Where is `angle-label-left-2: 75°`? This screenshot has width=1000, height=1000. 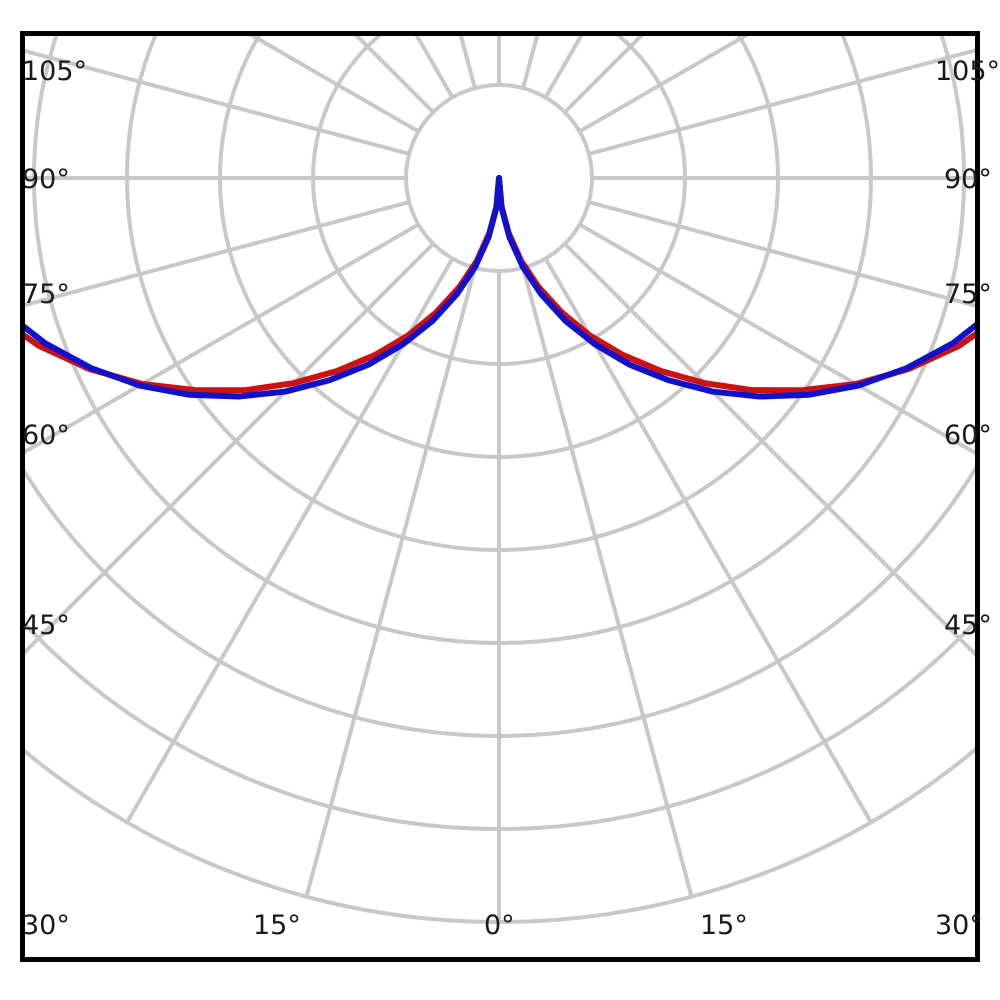
angle-label-left-2: 75° is located at coordinates (46, 294).